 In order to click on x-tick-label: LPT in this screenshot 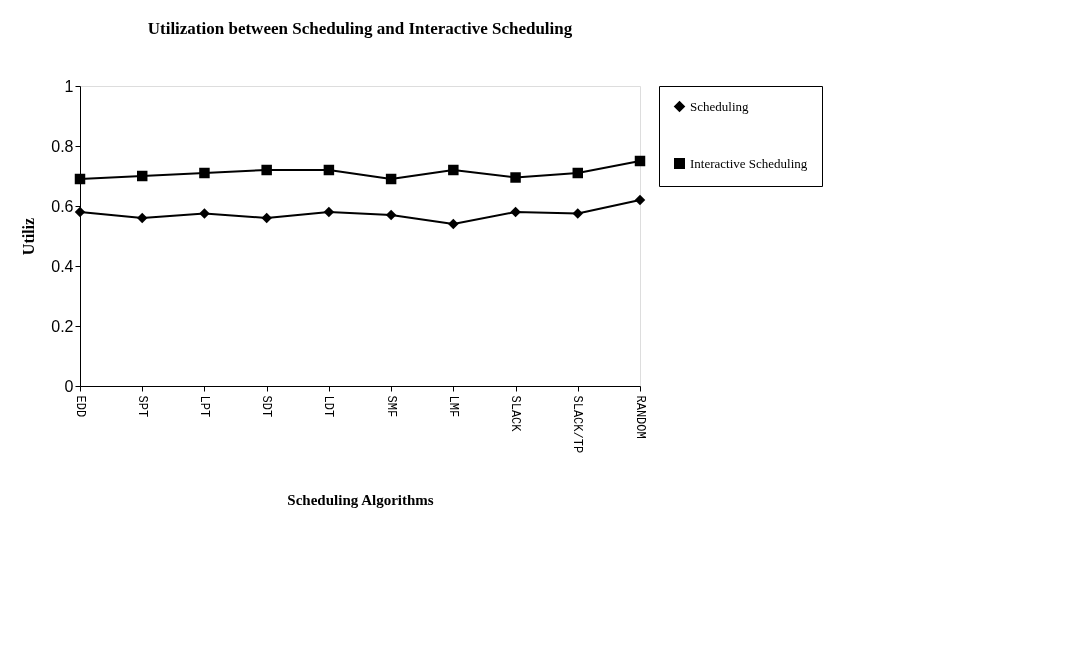, I will do `click(203, 406)`.